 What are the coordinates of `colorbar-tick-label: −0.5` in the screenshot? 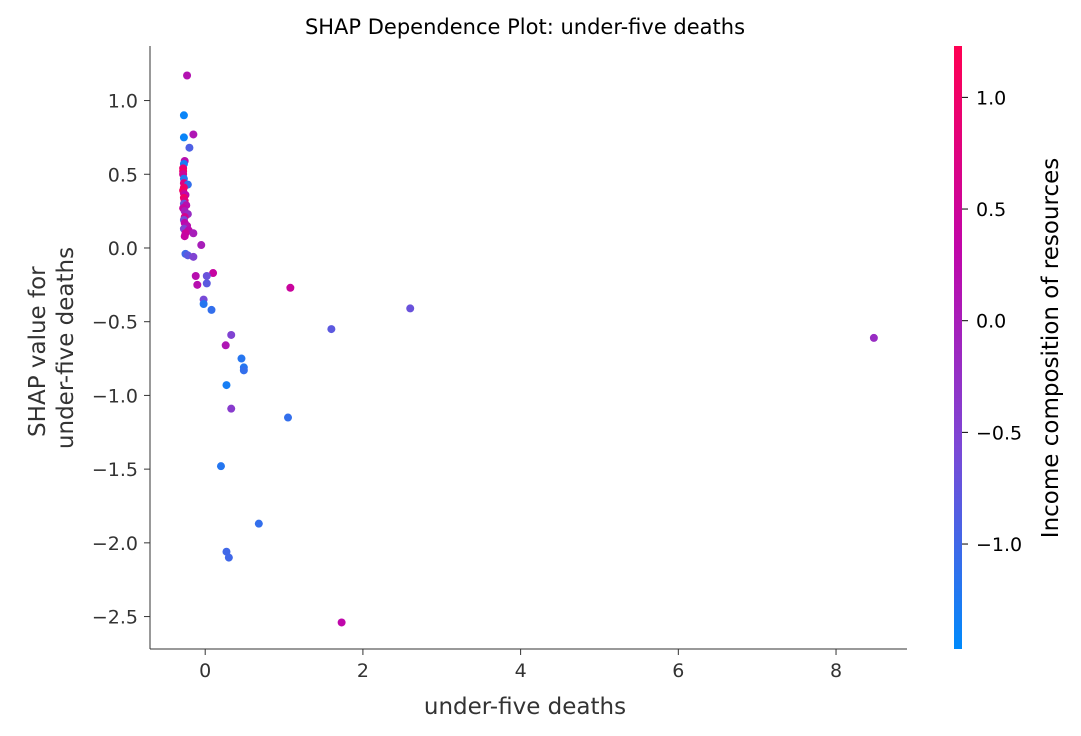 It's located at (999, 433).